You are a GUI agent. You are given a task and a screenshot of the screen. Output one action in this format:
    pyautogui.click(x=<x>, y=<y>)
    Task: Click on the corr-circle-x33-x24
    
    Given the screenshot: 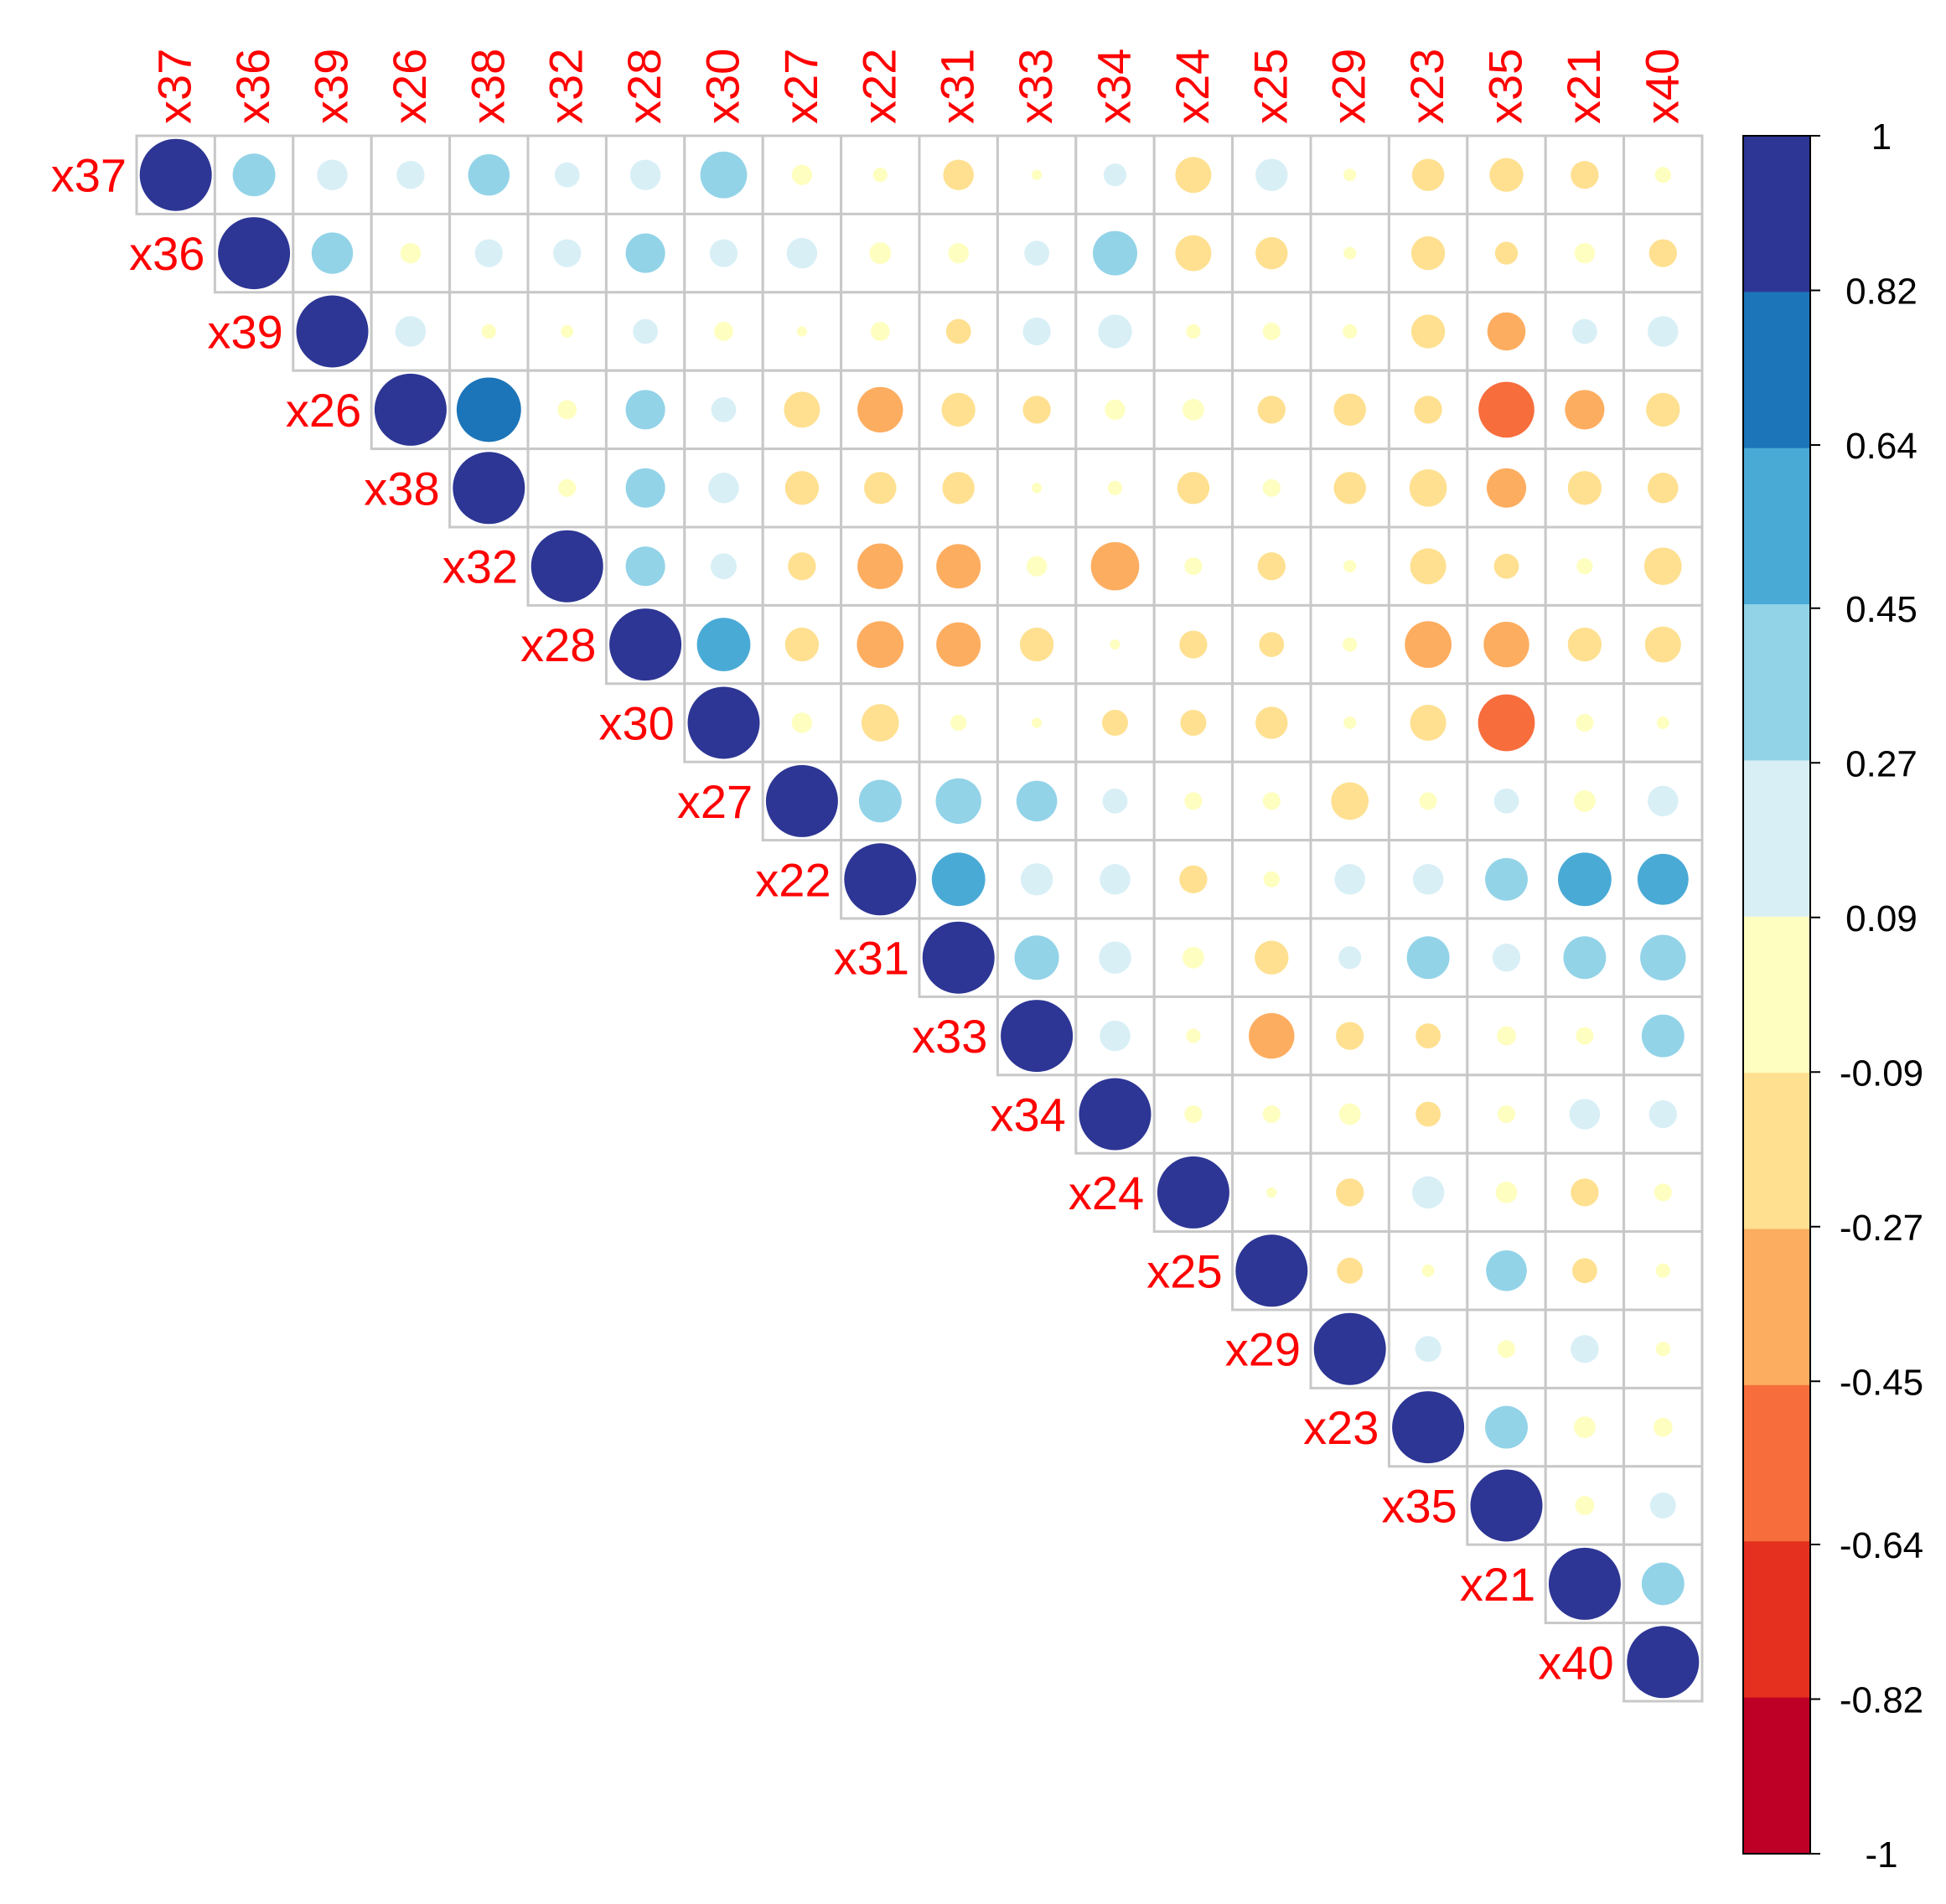 What is the action you would take?
    pyautogui.click(x=1193, y=1035)
    